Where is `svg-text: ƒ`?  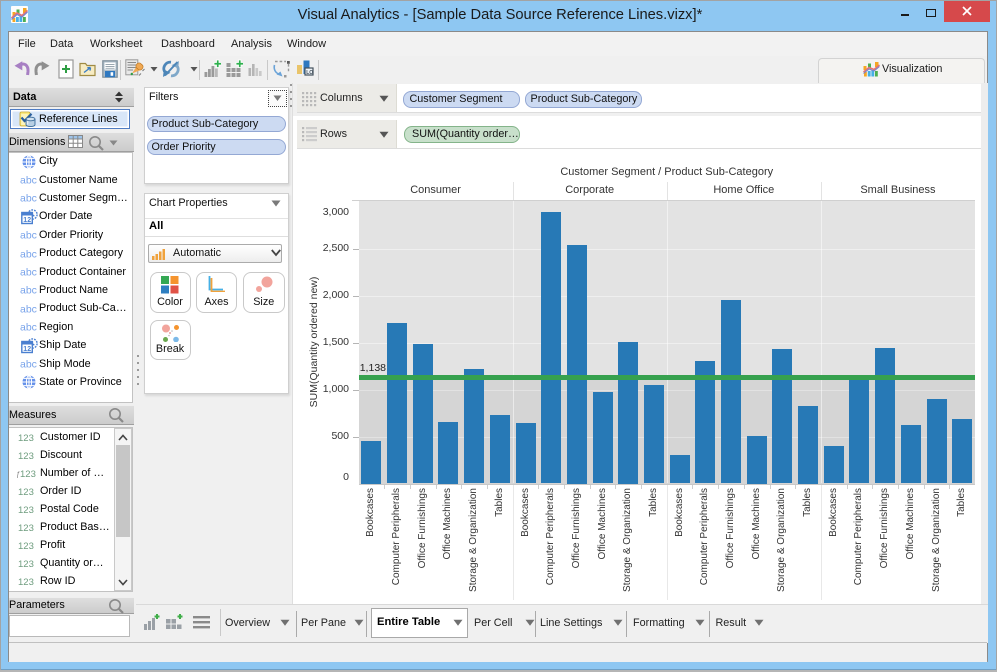 svg-text: ƒ is located at coordinates (18, 475).